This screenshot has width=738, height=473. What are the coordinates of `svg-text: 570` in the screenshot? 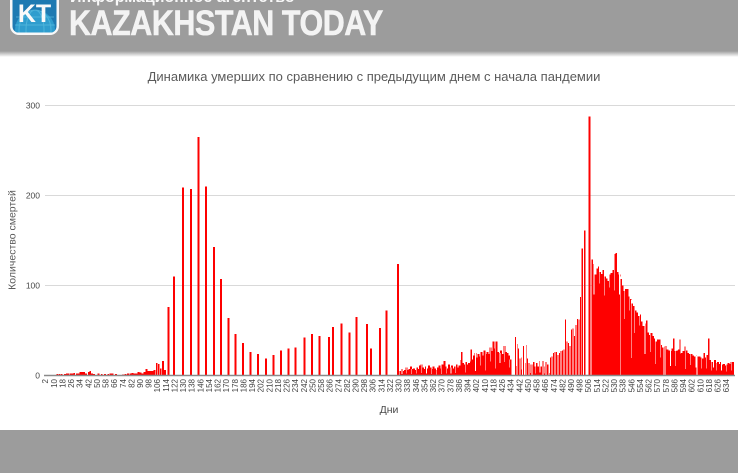 It's located at (657, 385).